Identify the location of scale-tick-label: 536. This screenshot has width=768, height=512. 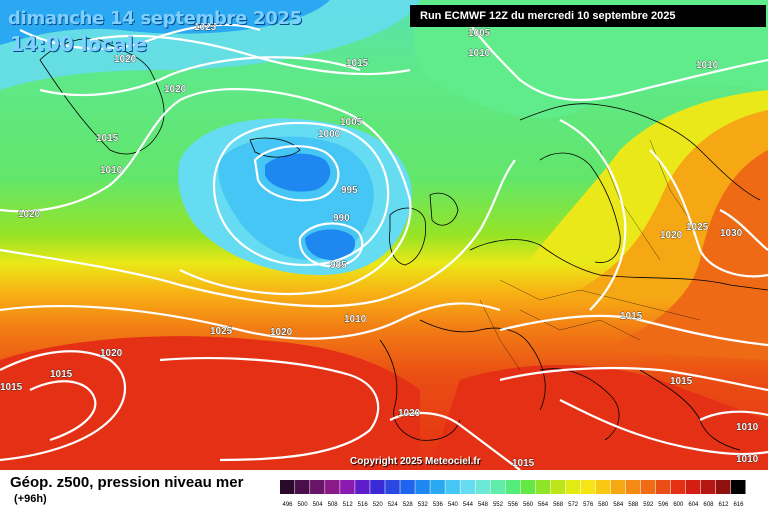
(438, 505).